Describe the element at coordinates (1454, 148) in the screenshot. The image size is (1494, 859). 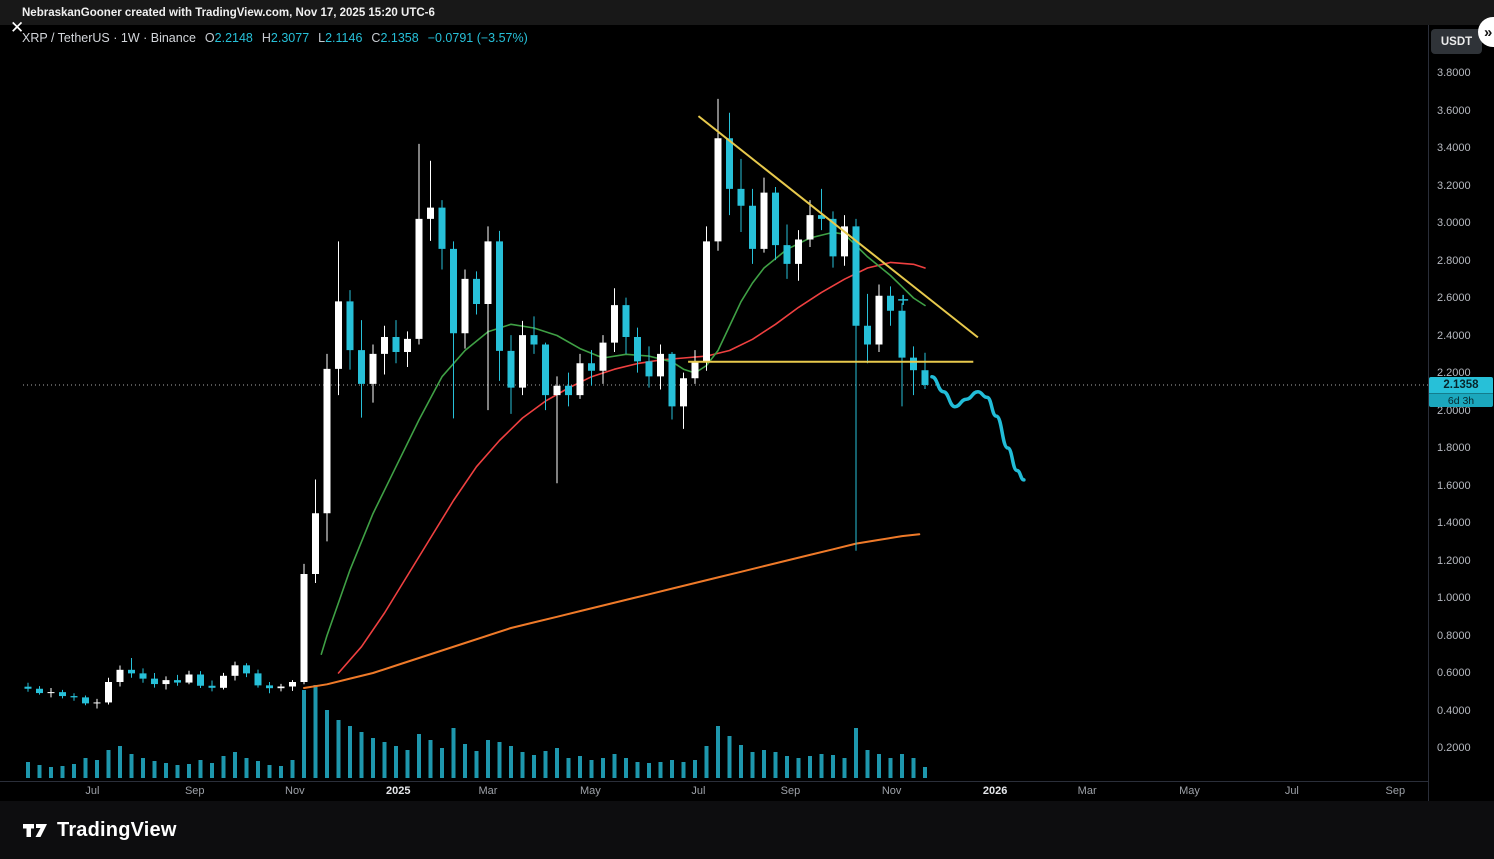
I see `price-tick-label: 3.4000` at that location.